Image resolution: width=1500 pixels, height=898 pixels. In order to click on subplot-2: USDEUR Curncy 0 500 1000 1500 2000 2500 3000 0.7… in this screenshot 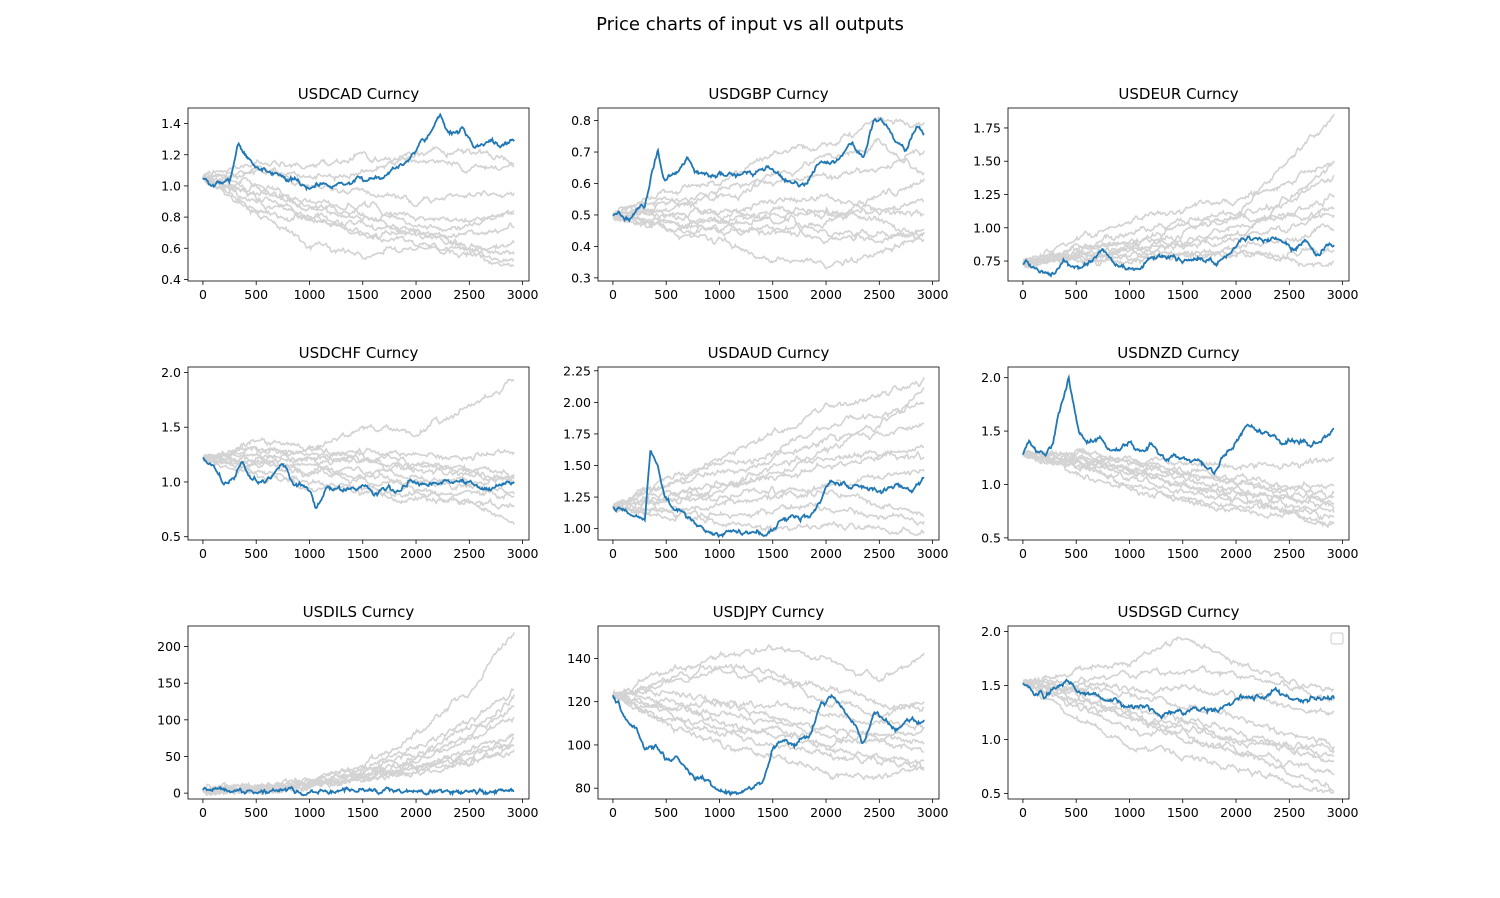, I will do `click(1165, 193)`.